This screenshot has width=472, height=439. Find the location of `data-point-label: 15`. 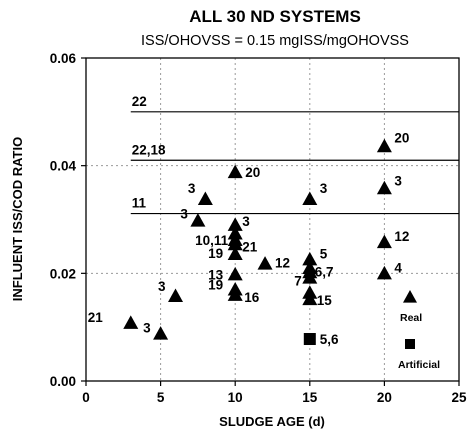

data-point-label: 15 is located at coordinates (325, 300).